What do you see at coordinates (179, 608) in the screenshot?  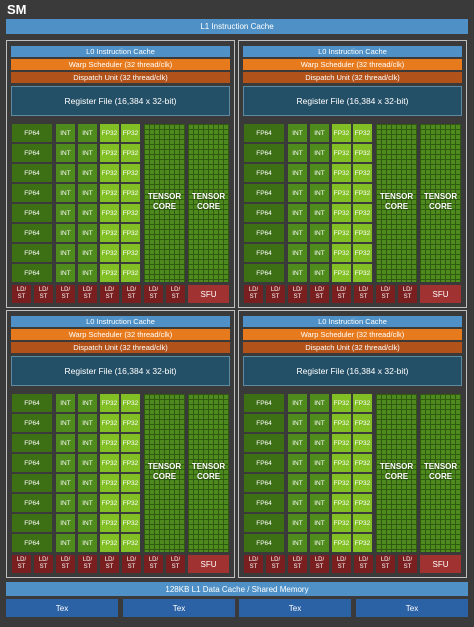 I see `tex-unit: Tex` at bounding box center [179, 608].